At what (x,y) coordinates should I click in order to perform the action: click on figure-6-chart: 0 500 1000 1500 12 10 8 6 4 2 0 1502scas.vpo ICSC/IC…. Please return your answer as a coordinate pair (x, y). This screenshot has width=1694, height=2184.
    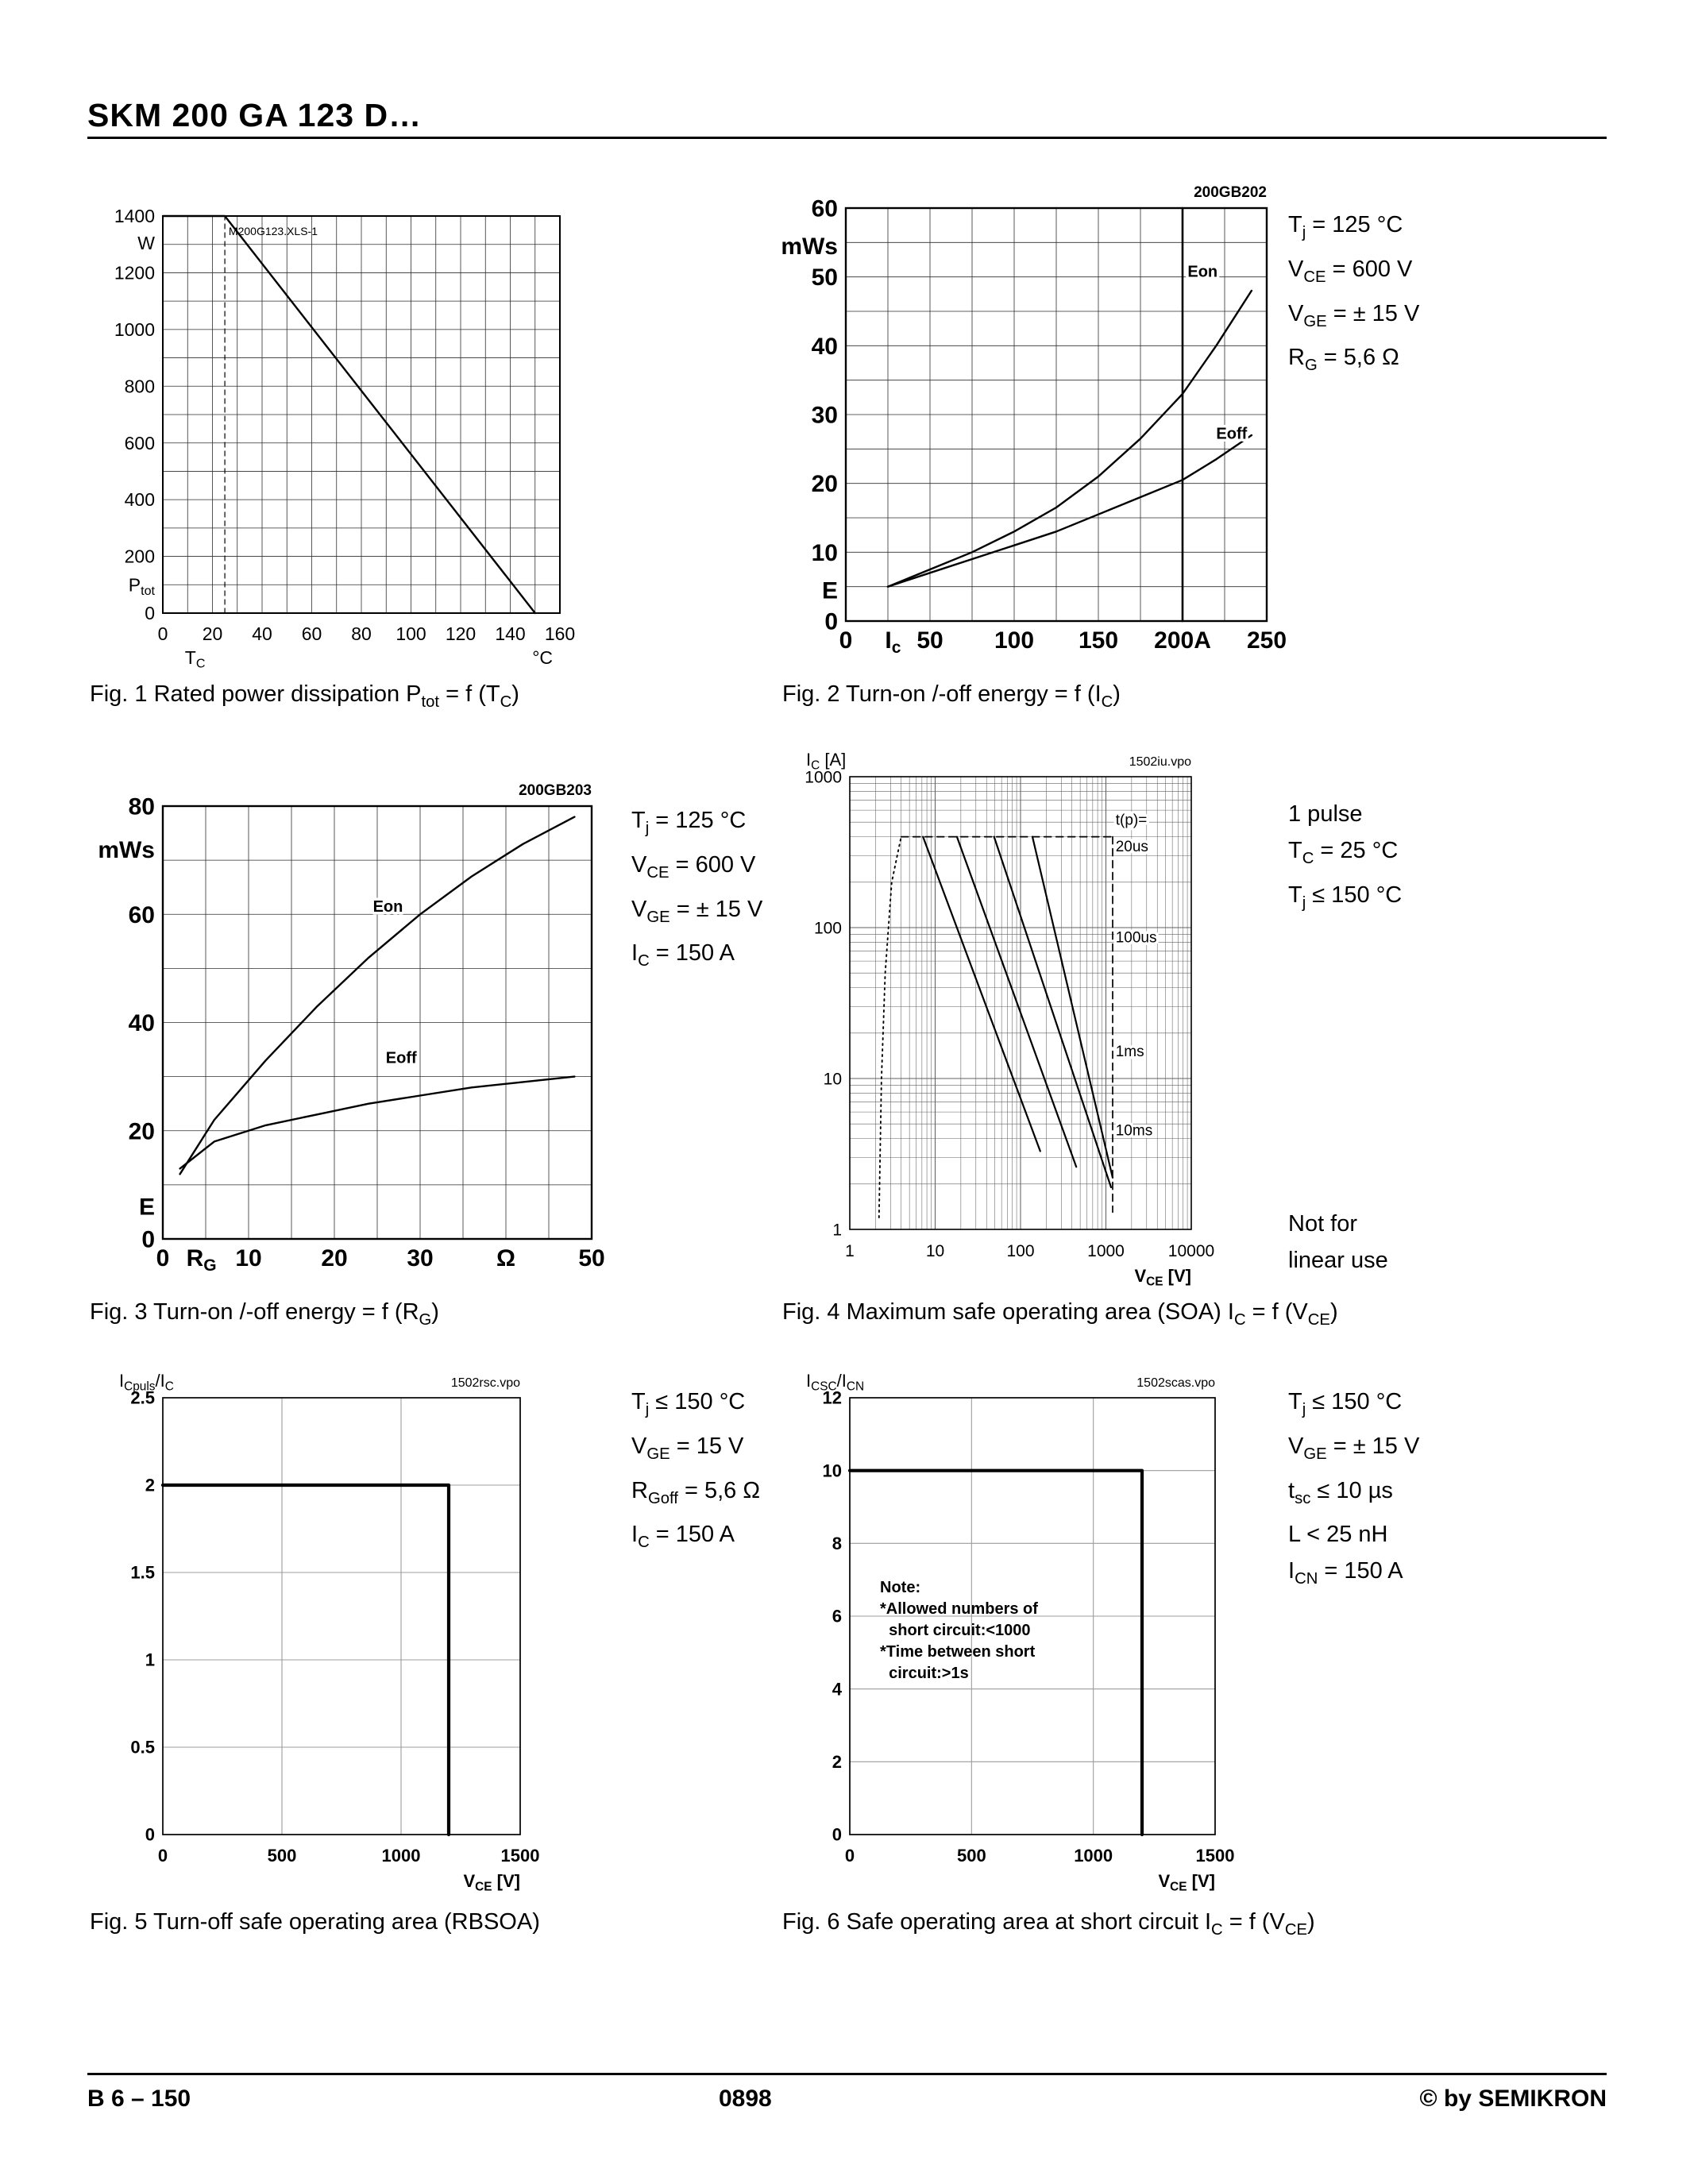
    Looking at the image, I should click on (1020, 1632).